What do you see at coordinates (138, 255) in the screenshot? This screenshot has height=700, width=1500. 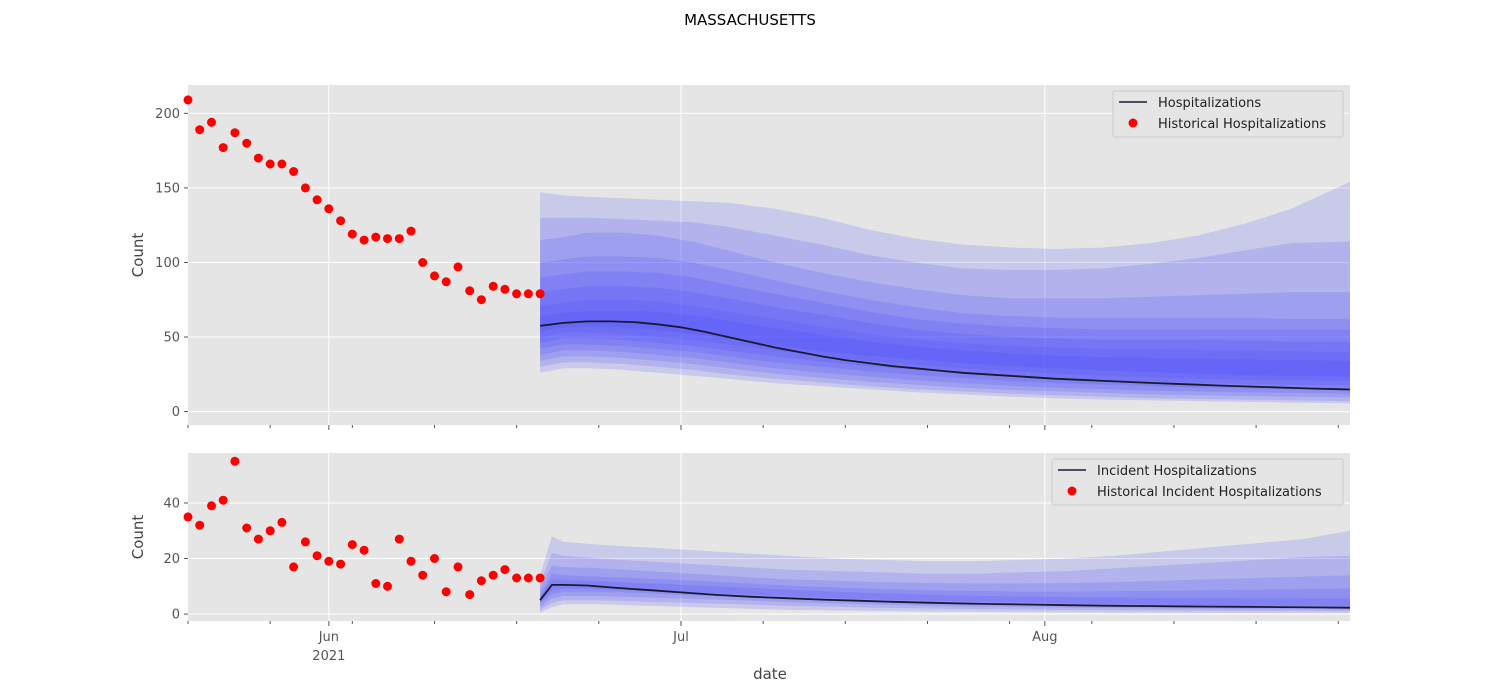 I see `y-axis-label-hospitalizations: Count` at bounding box center [138, 255].